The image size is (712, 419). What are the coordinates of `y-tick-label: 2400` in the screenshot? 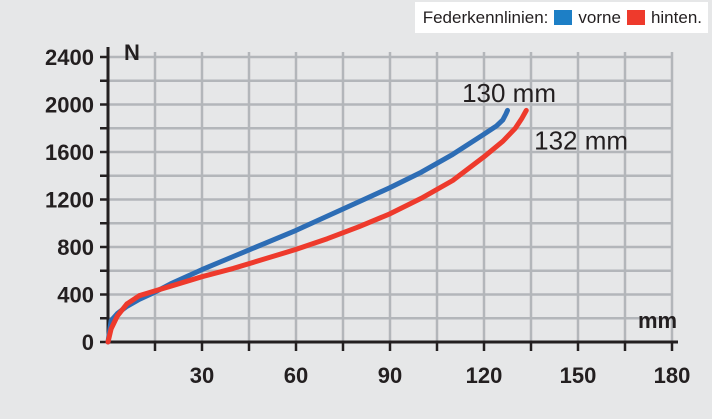 It's located at (69, 57).